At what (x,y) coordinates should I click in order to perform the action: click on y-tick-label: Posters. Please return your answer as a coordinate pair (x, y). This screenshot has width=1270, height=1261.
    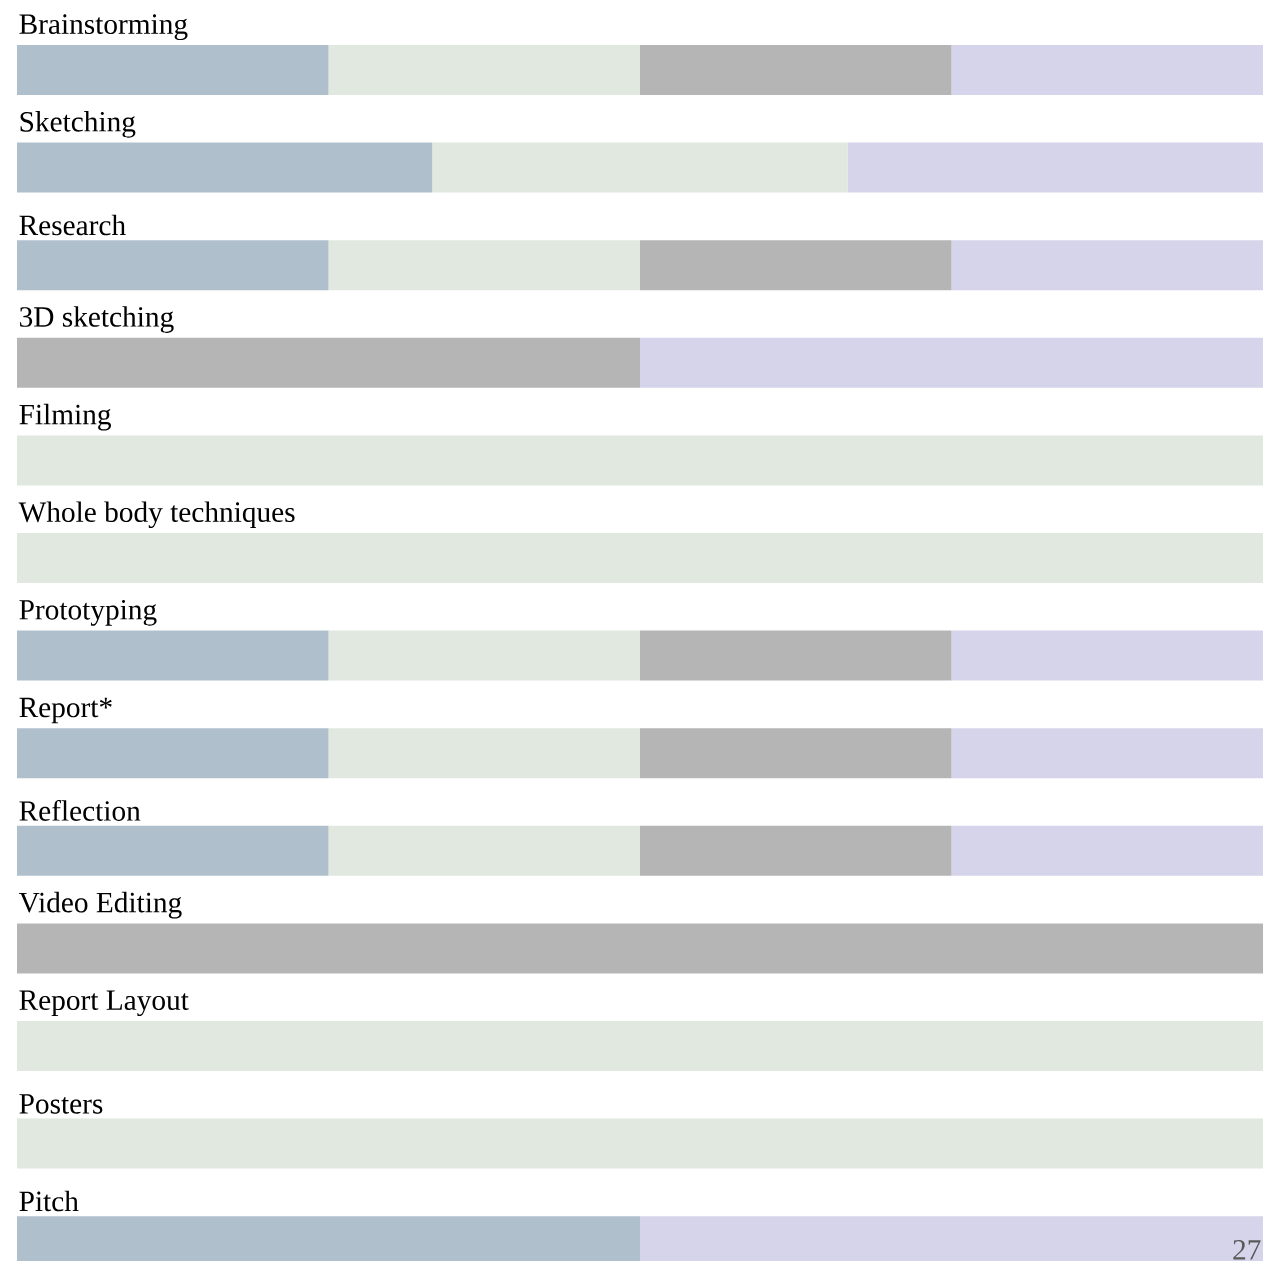
    Looking at the image, I should click on (61, 1104).